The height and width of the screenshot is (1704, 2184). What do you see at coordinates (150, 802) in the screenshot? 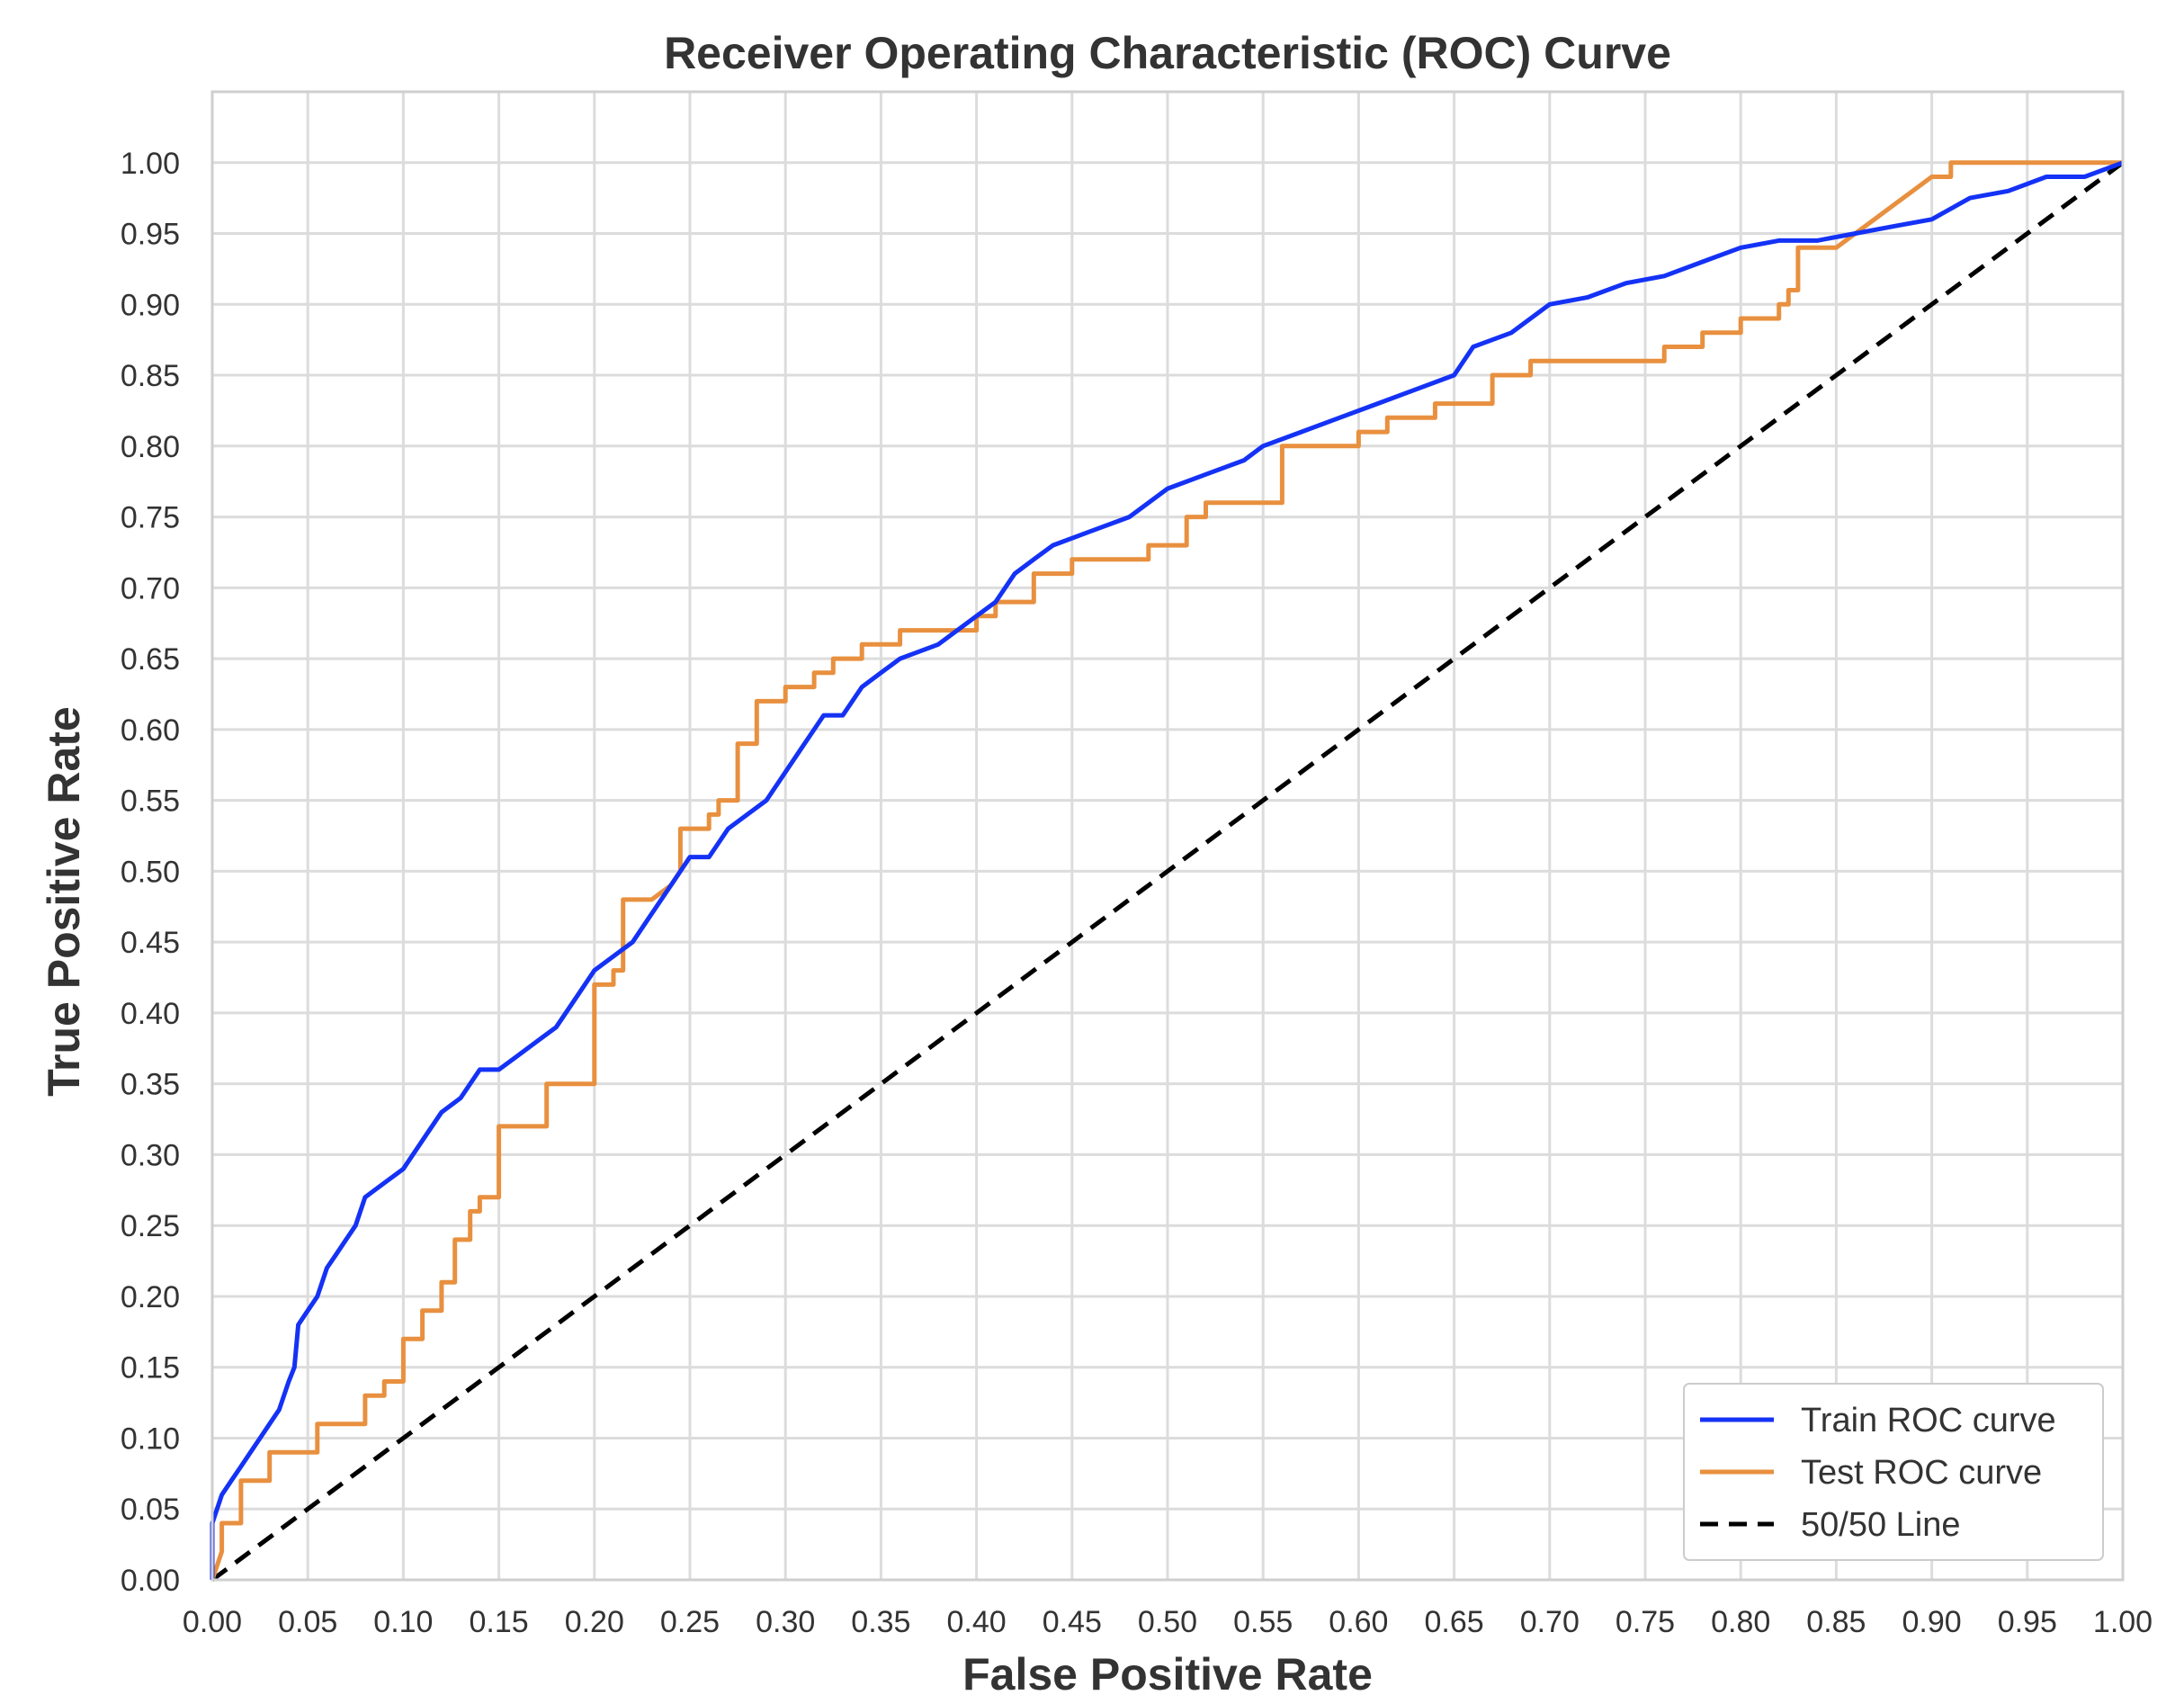
I see `y-tick-label: 0.55` at bounding box center [150, 802].